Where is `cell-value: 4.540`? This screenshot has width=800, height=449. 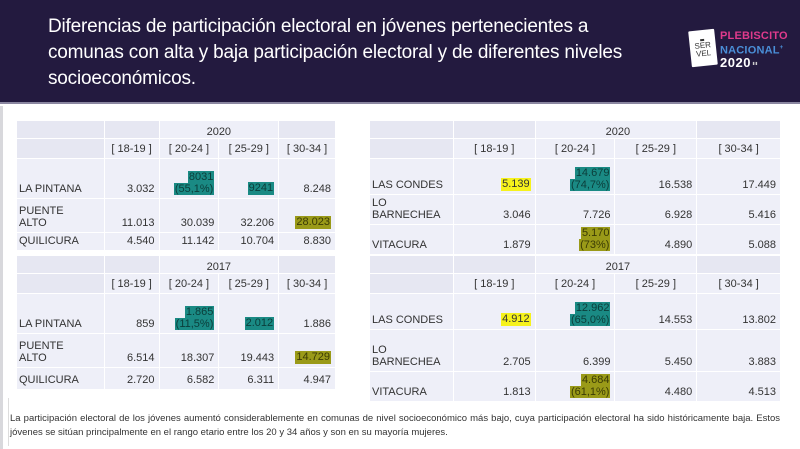 cell-value: 4.540 is located at coordinates (131, 241).